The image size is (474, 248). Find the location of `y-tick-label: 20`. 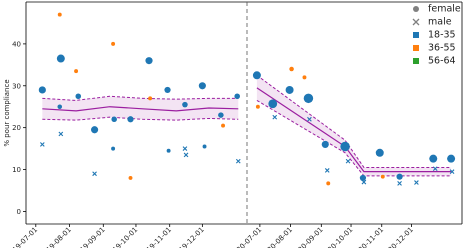

y-tick-label: 20 is located at coordinates (16, 128).